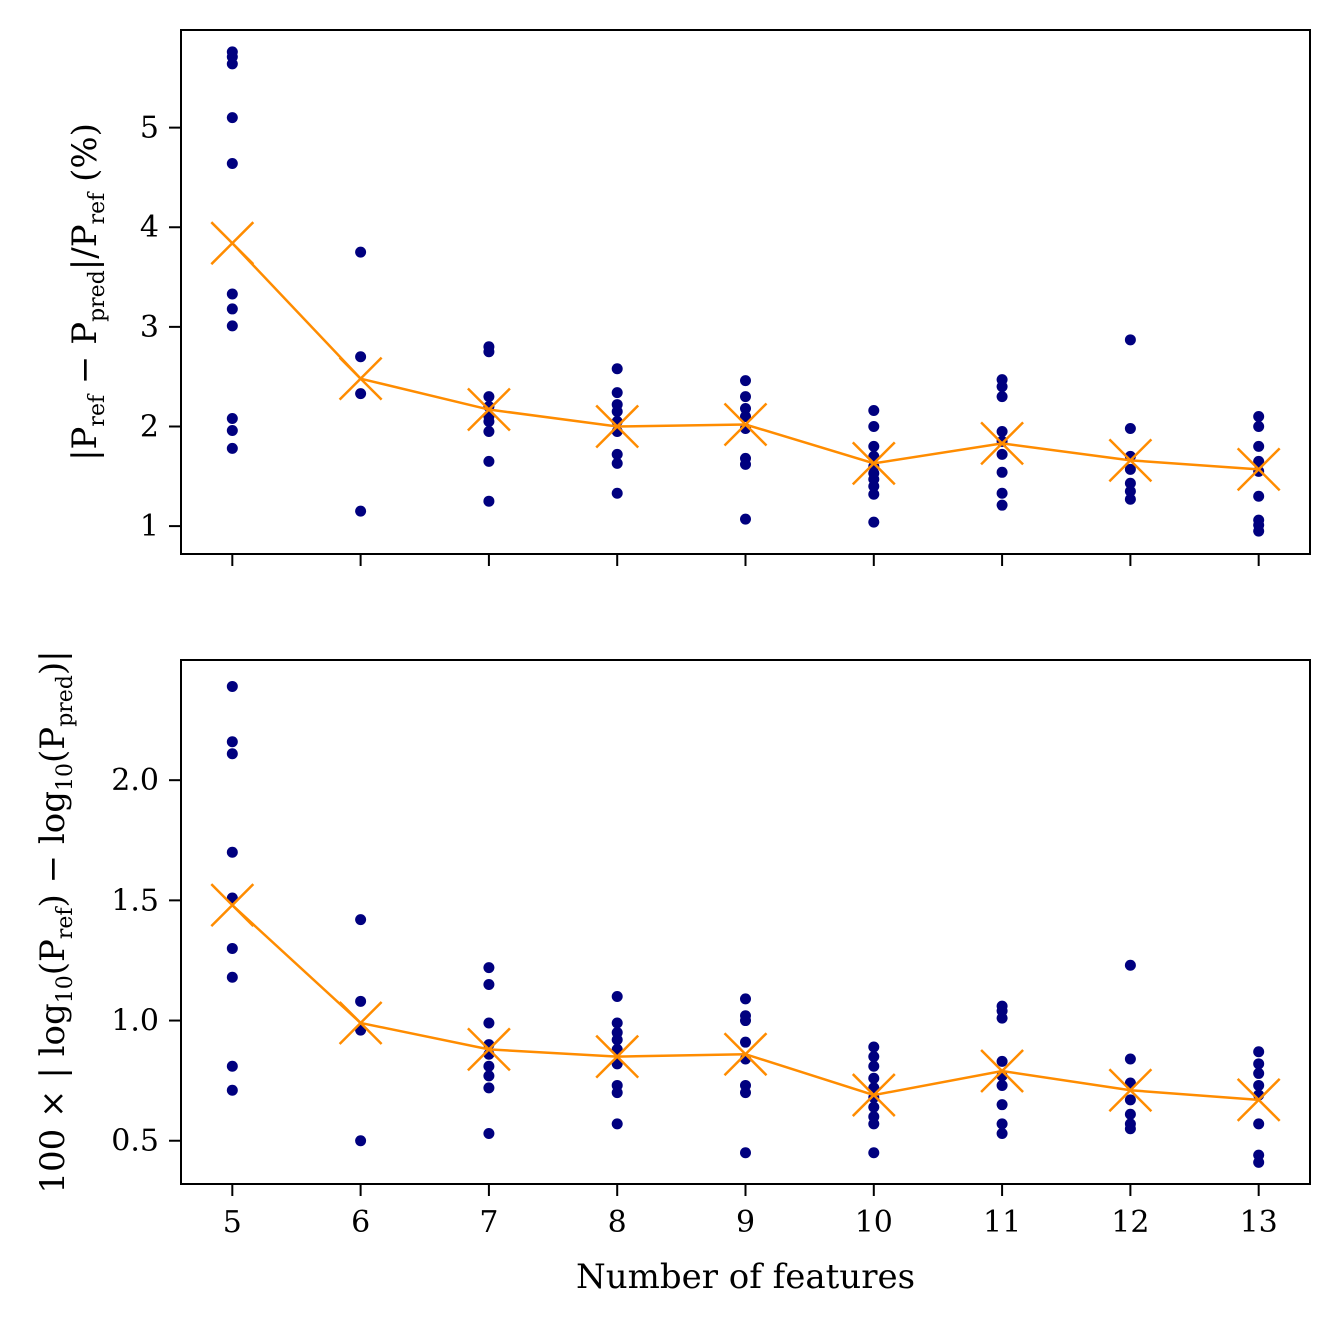  Describe the element at coordinates (149, 426) in the screenshot. I see `y-tick-label: 2` at that location.